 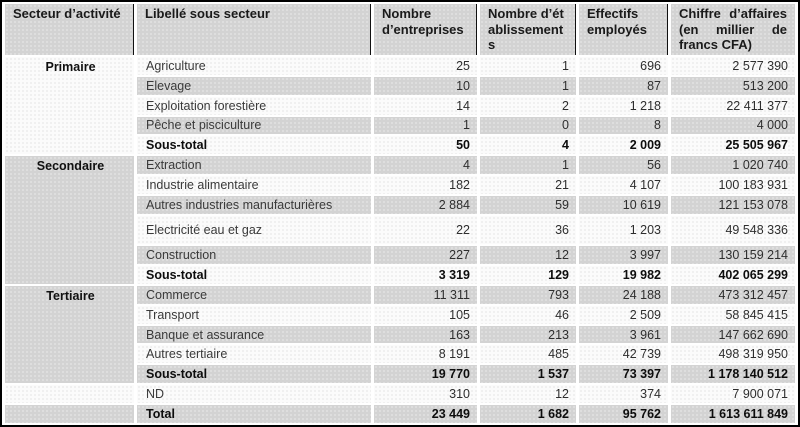 I want to click on value-entreprises: 310, so click(x=425, y=394).